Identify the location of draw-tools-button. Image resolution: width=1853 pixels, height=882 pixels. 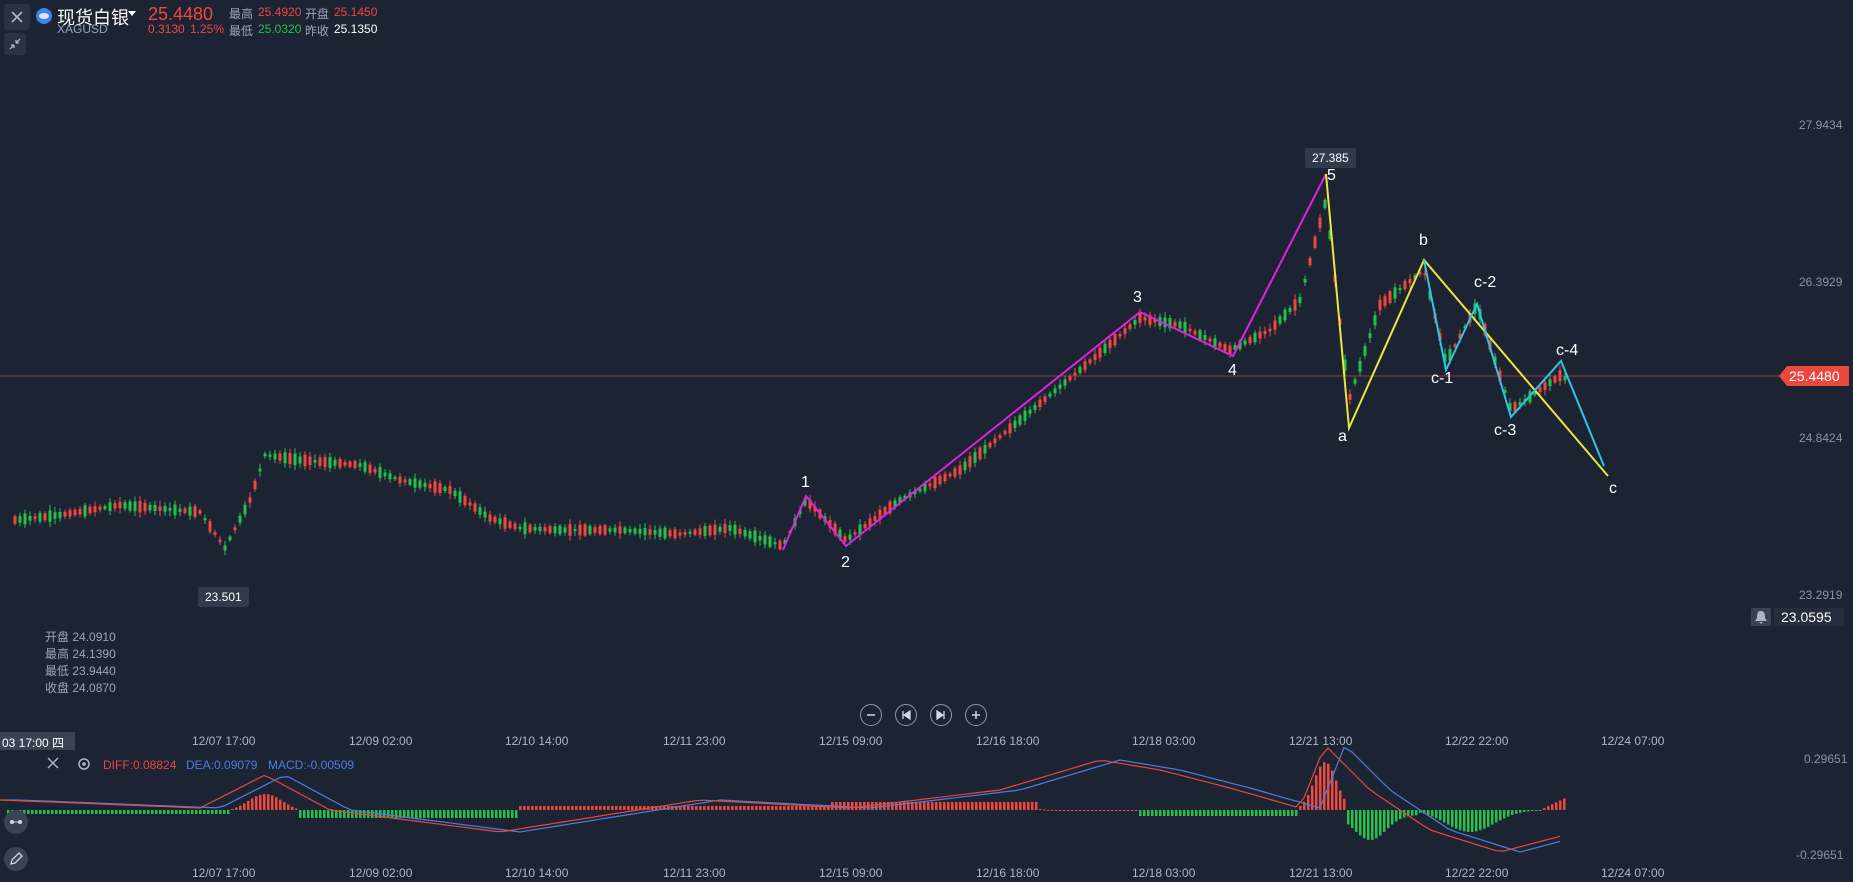
(16, 822).